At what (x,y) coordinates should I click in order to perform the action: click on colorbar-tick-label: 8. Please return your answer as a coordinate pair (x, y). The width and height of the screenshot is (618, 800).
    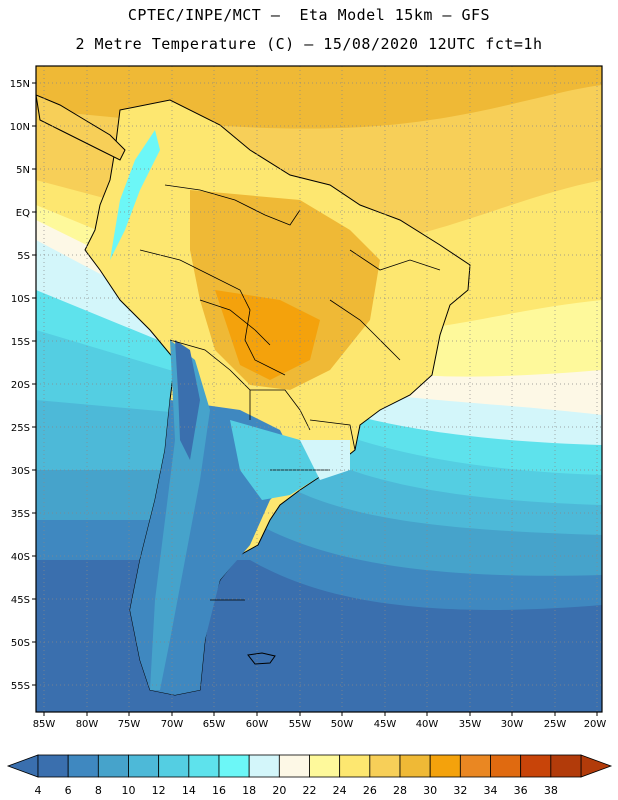
    Looking at the image, I should click on (98, 790).